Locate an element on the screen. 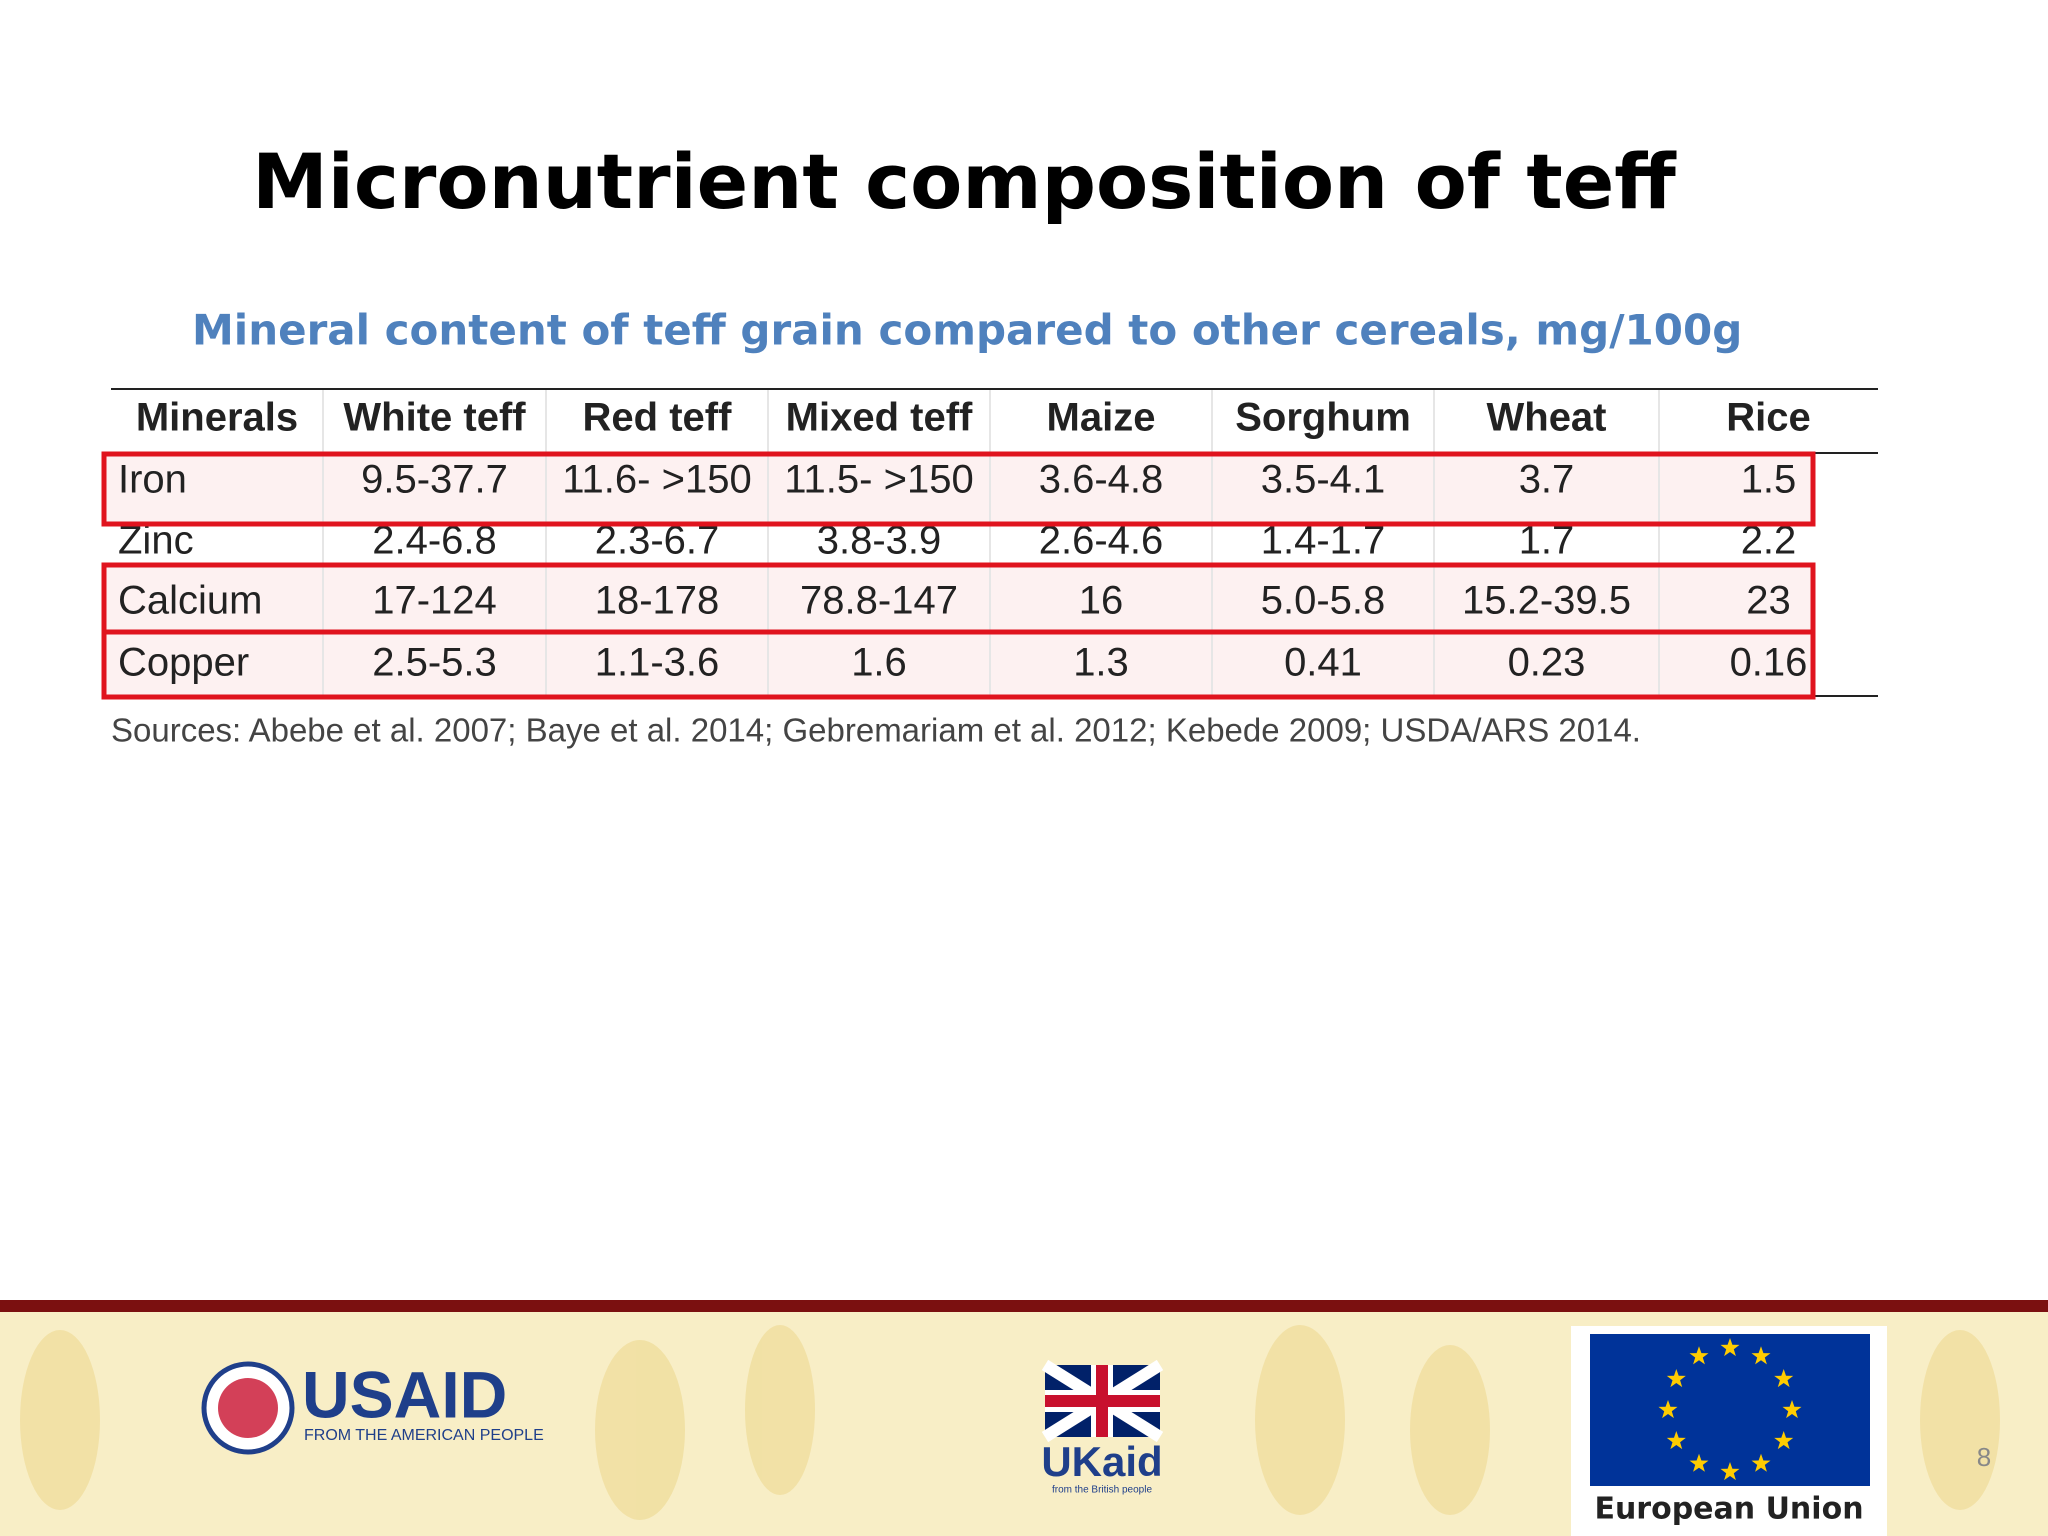  table-cell: 0.16 is located at coordinates (1769, 663).